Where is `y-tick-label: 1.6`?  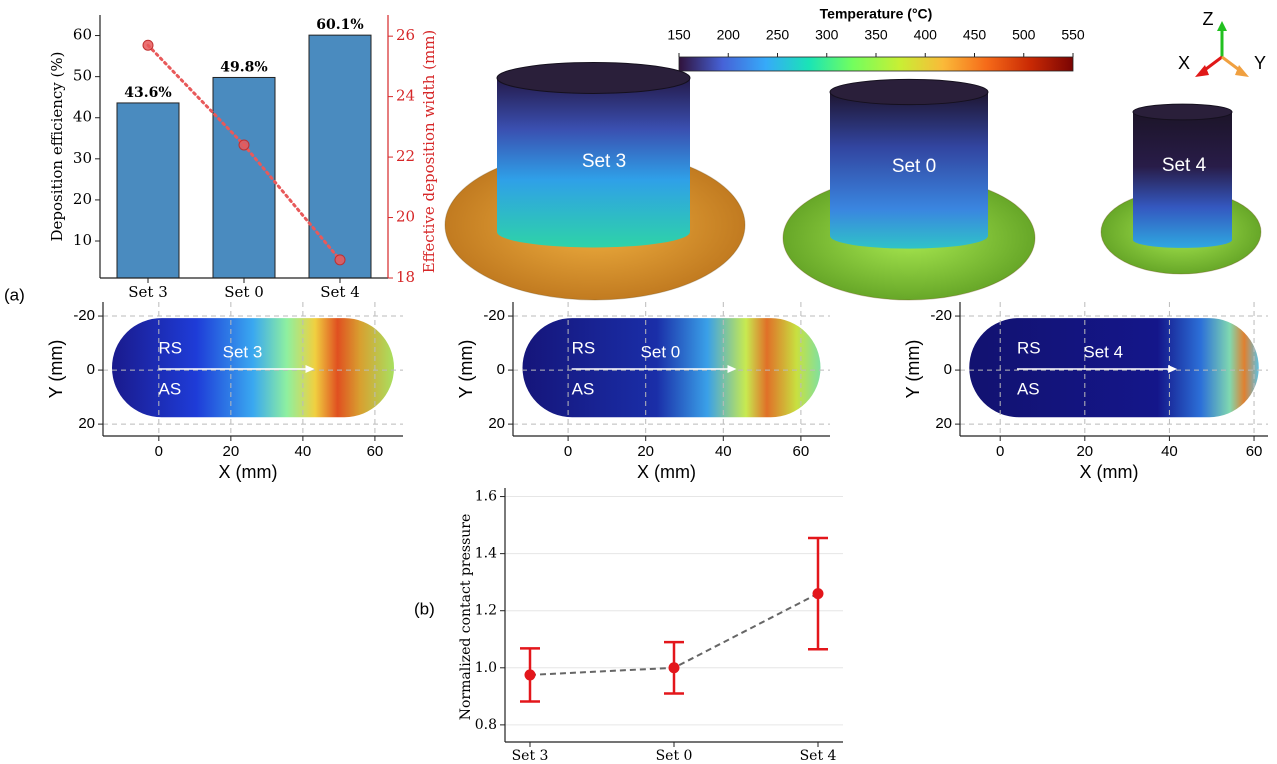
y-tick-label: 1.6 is located at coordinates (486, 497).